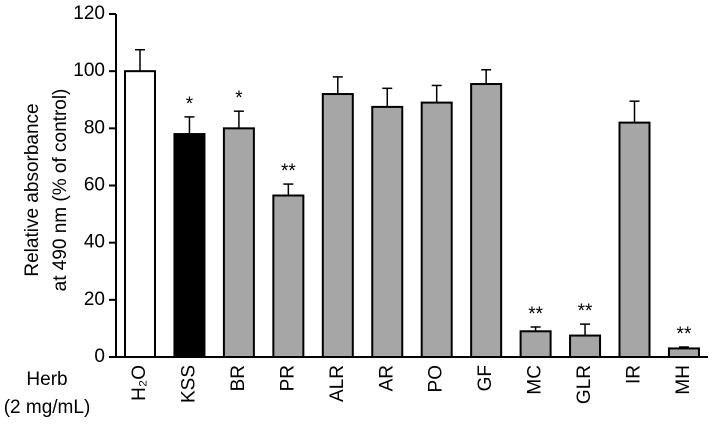  I want to click on y-tick-label: 60, so click(94, 185).